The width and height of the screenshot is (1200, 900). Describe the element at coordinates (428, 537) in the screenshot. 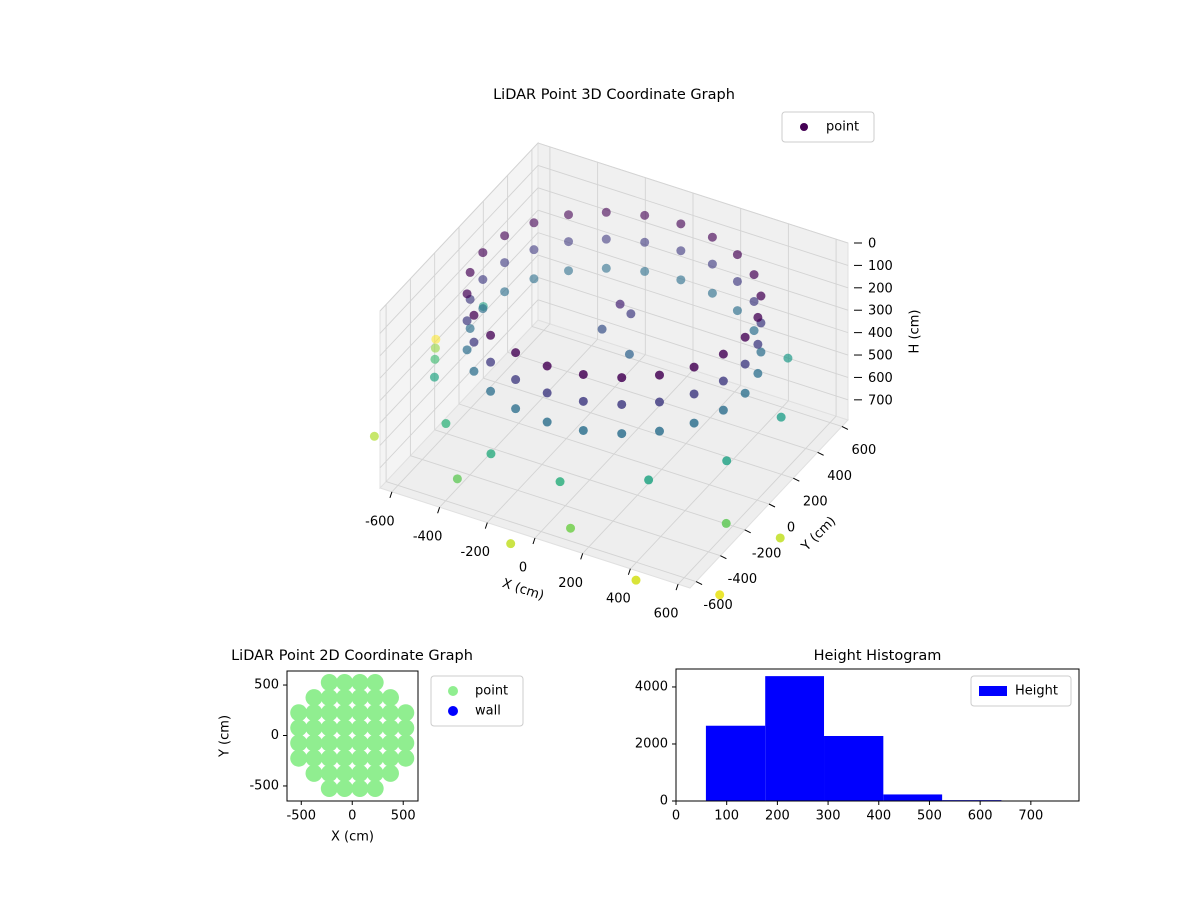

I see `x-tick-label: -400` at that location.